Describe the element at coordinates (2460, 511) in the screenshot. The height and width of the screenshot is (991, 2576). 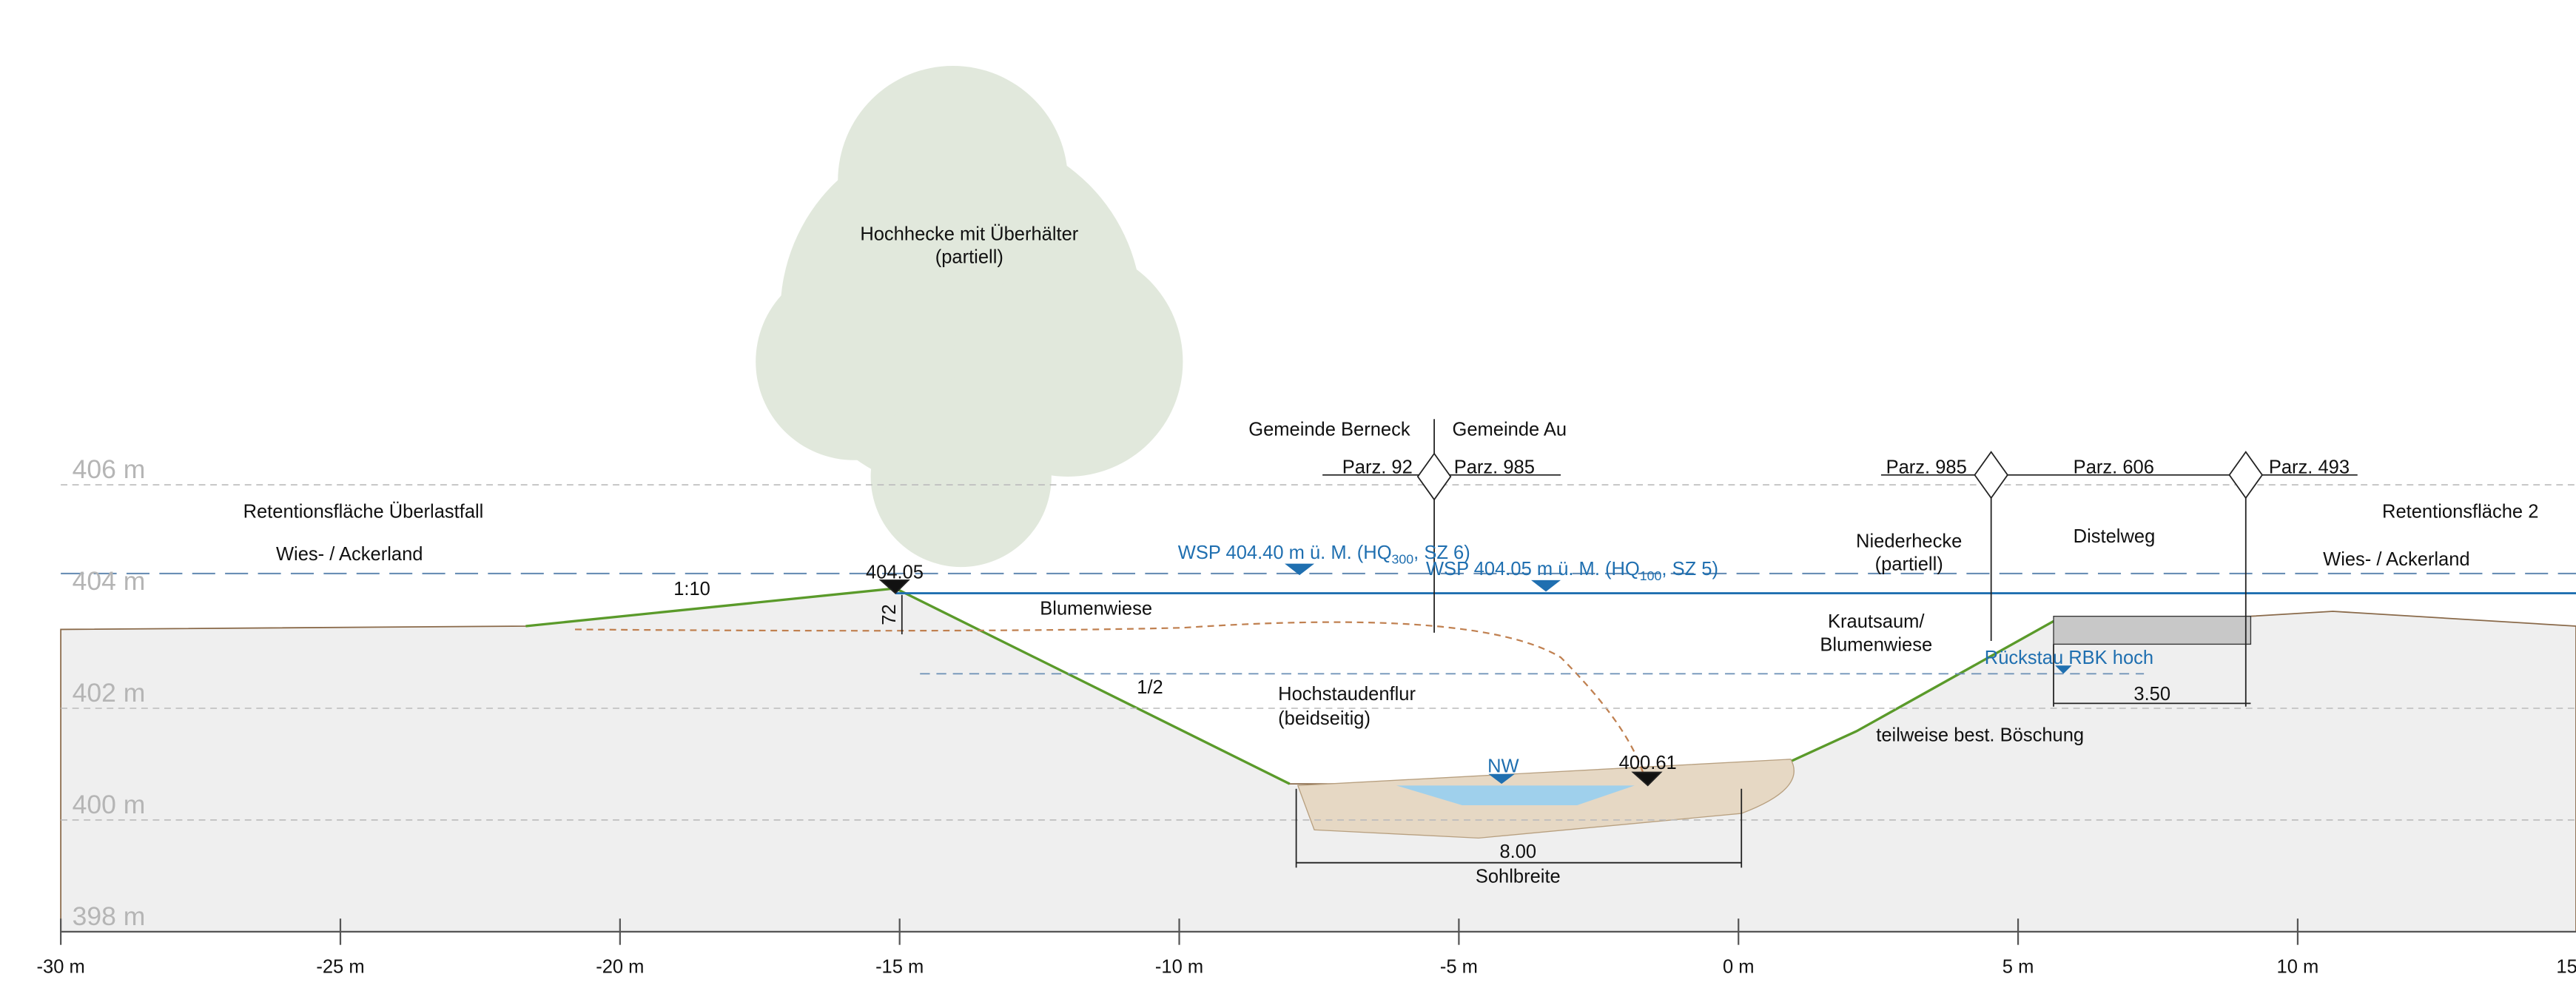
I see `label: Retentionsfläche 2` at that location.